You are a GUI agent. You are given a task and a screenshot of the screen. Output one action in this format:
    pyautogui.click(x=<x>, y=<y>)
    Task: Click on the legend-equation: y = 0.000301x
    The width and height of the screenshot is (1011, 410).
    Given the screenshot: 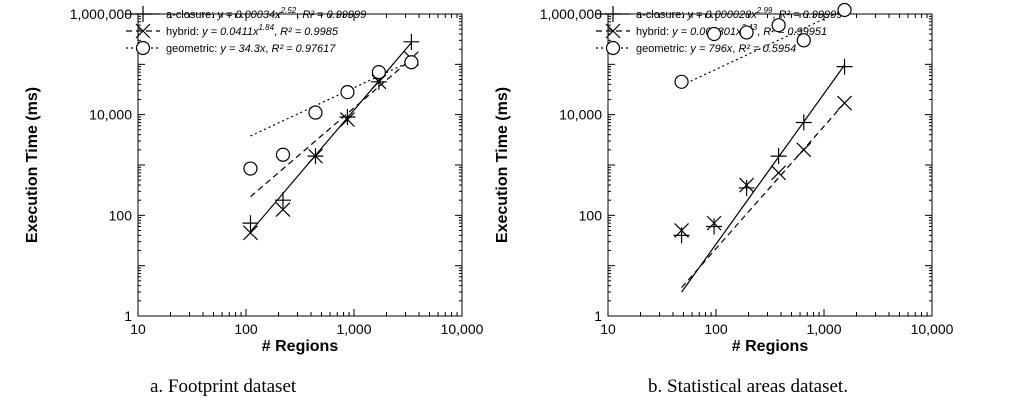 What is the action you would take?
    pyautogui.click(x=706, y=32)
    